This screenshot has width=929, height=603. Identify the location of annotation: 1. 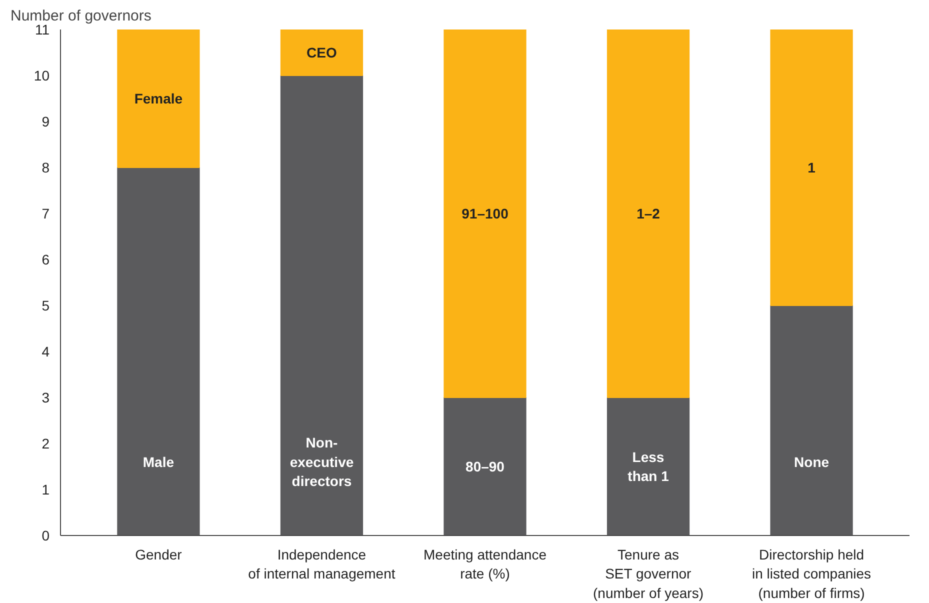
(812, 168).